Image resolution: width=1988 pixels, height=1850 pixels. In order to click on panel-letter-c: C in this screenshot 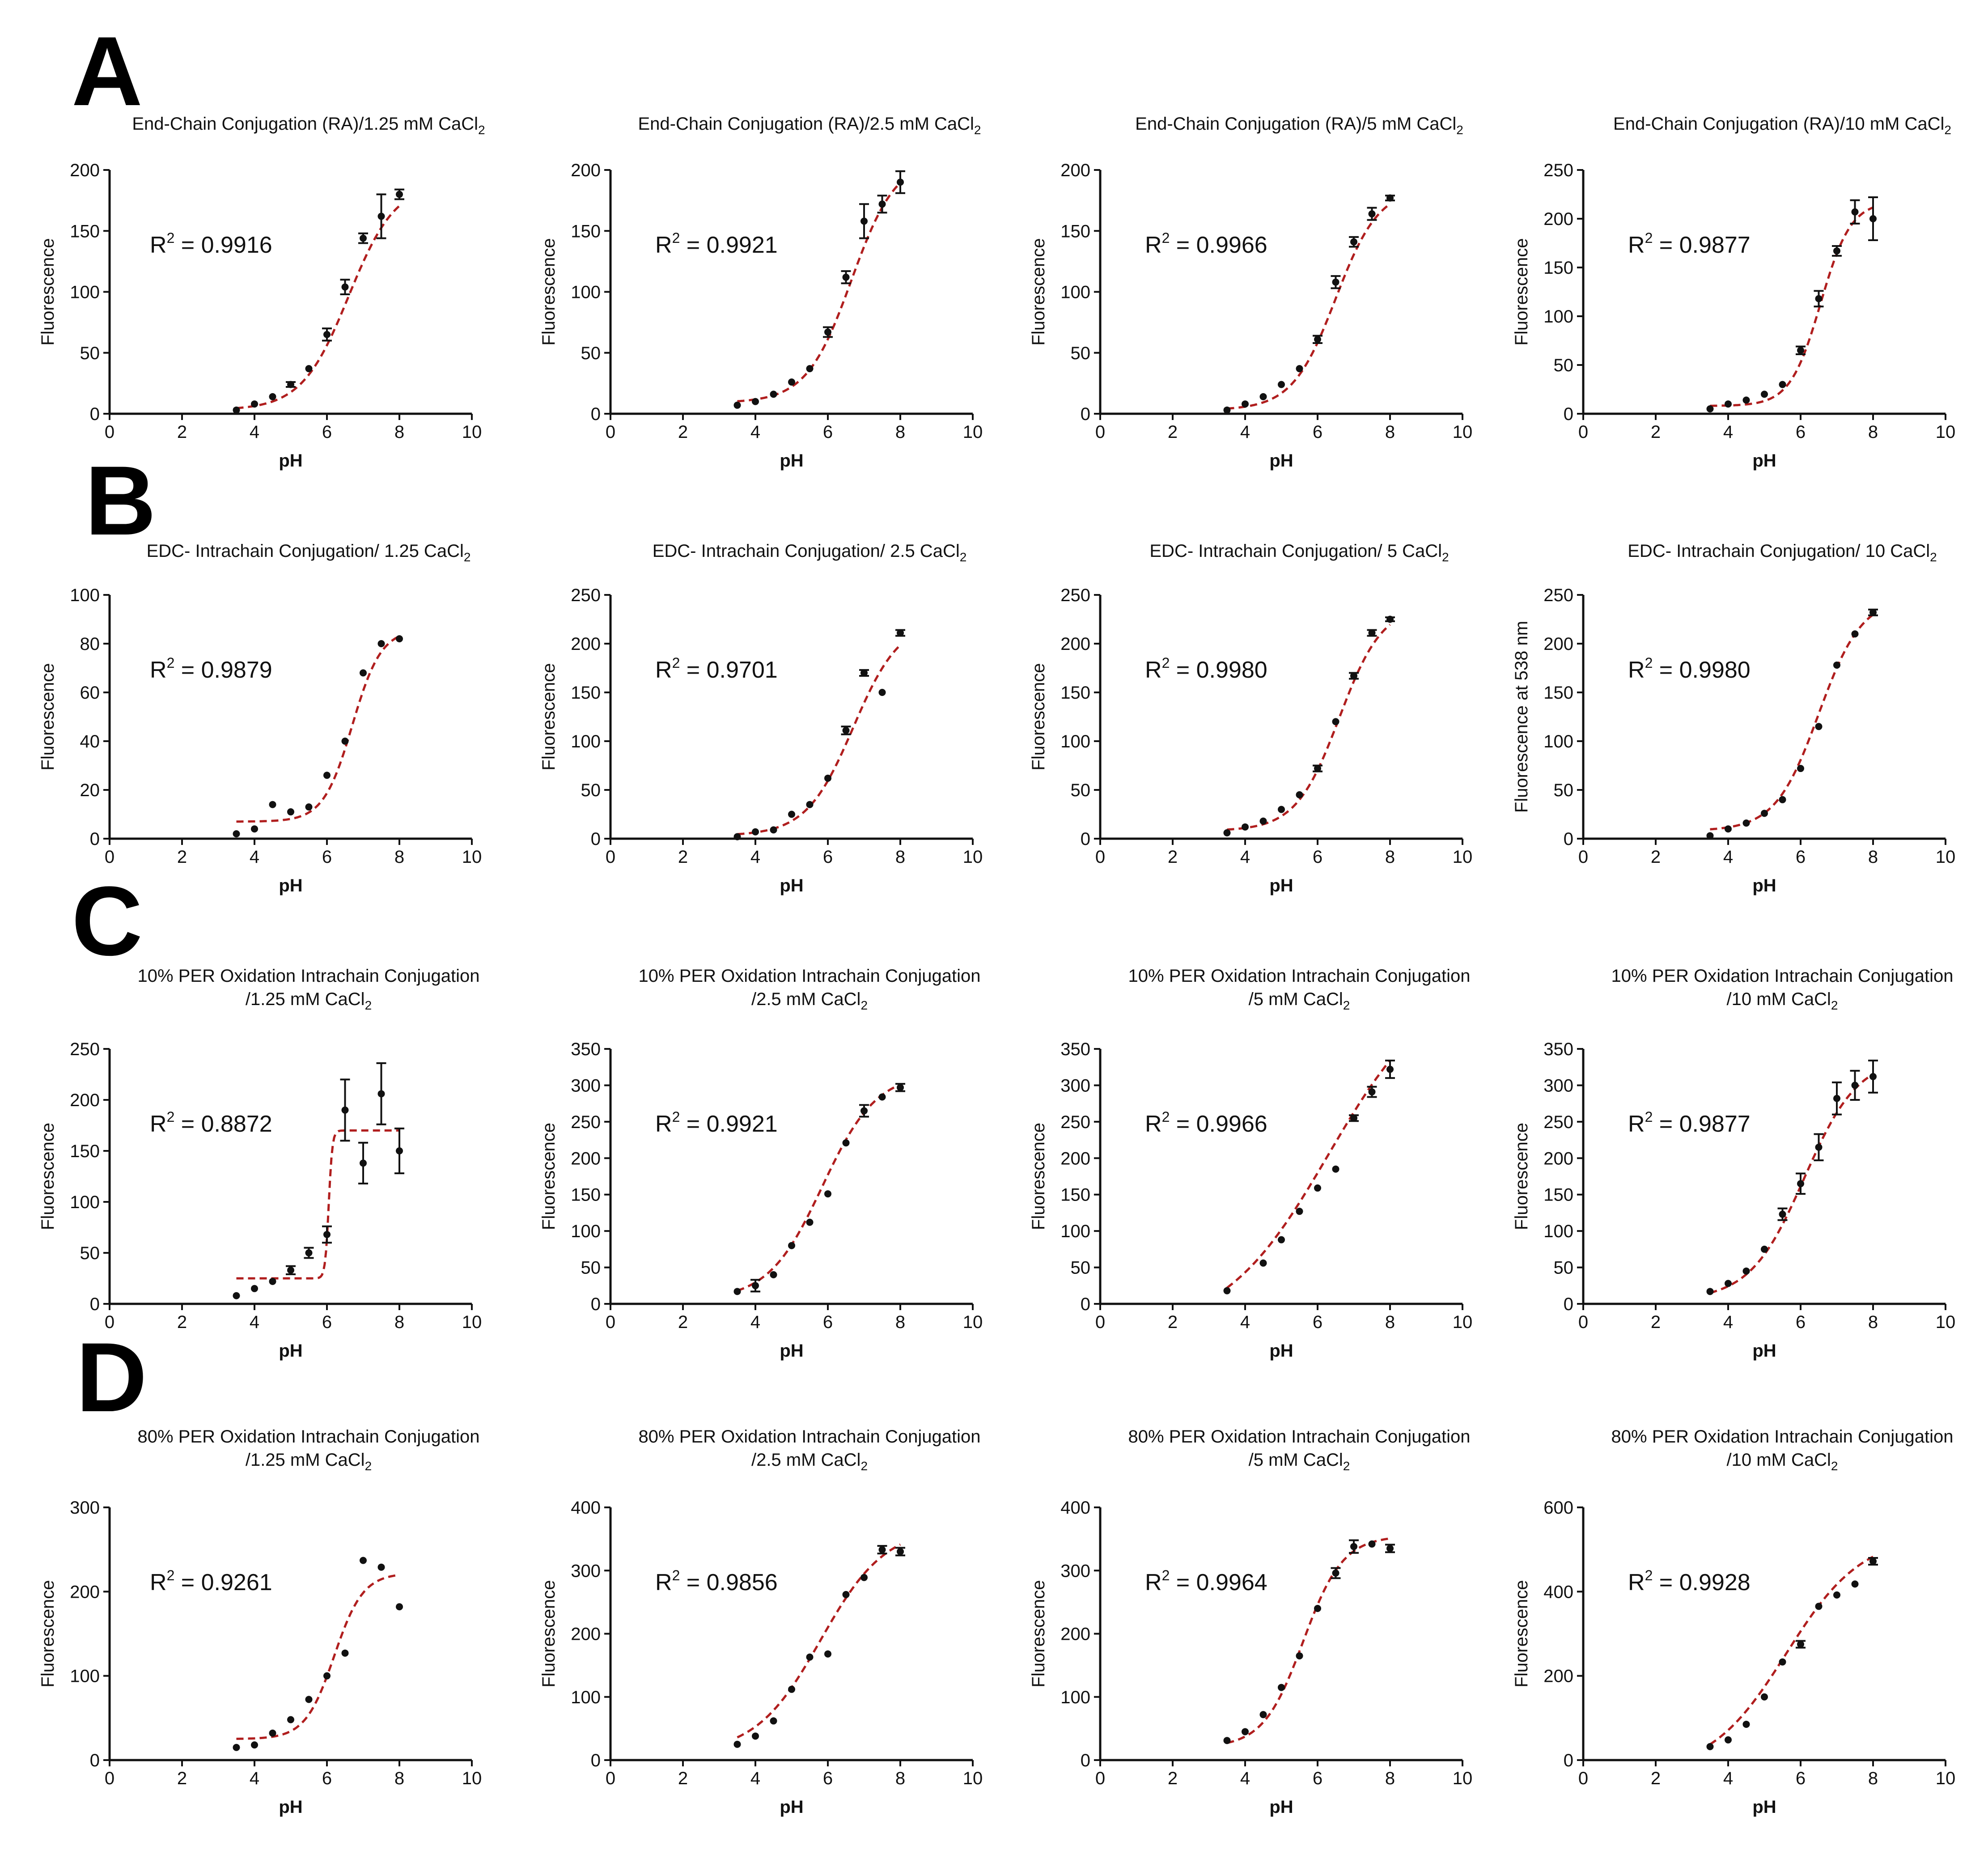, I will do `click(107, 921)`.